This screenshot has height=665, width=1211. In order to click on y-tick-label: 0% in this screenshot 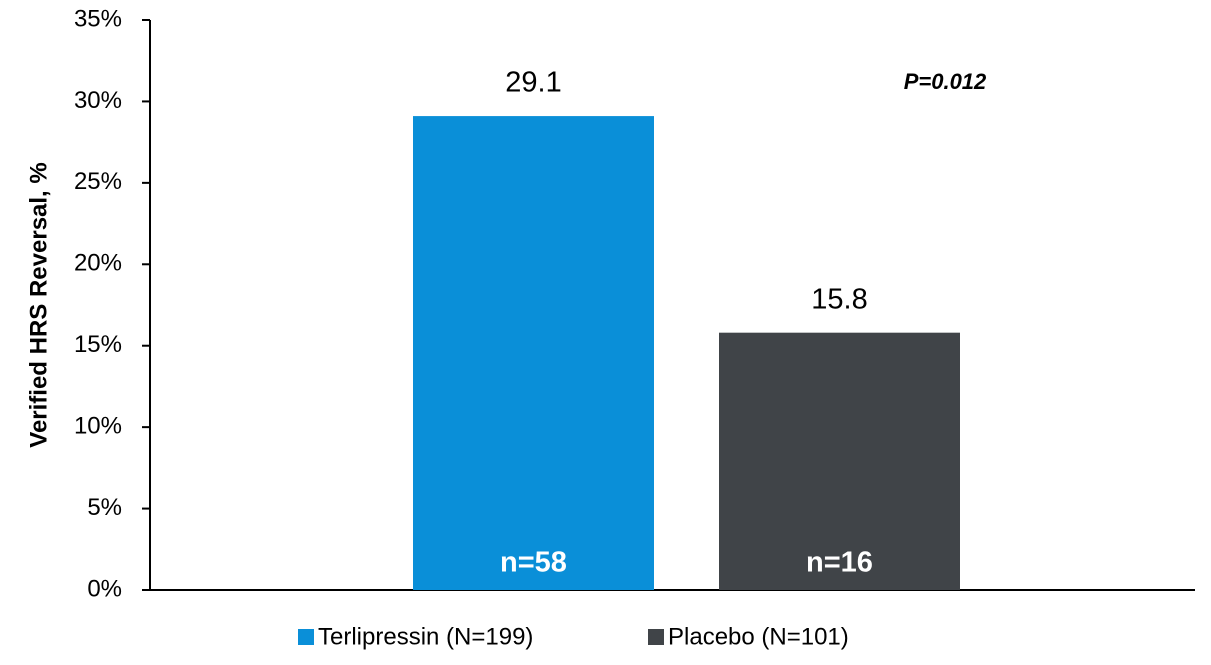, I will do `click(104, 588)`.